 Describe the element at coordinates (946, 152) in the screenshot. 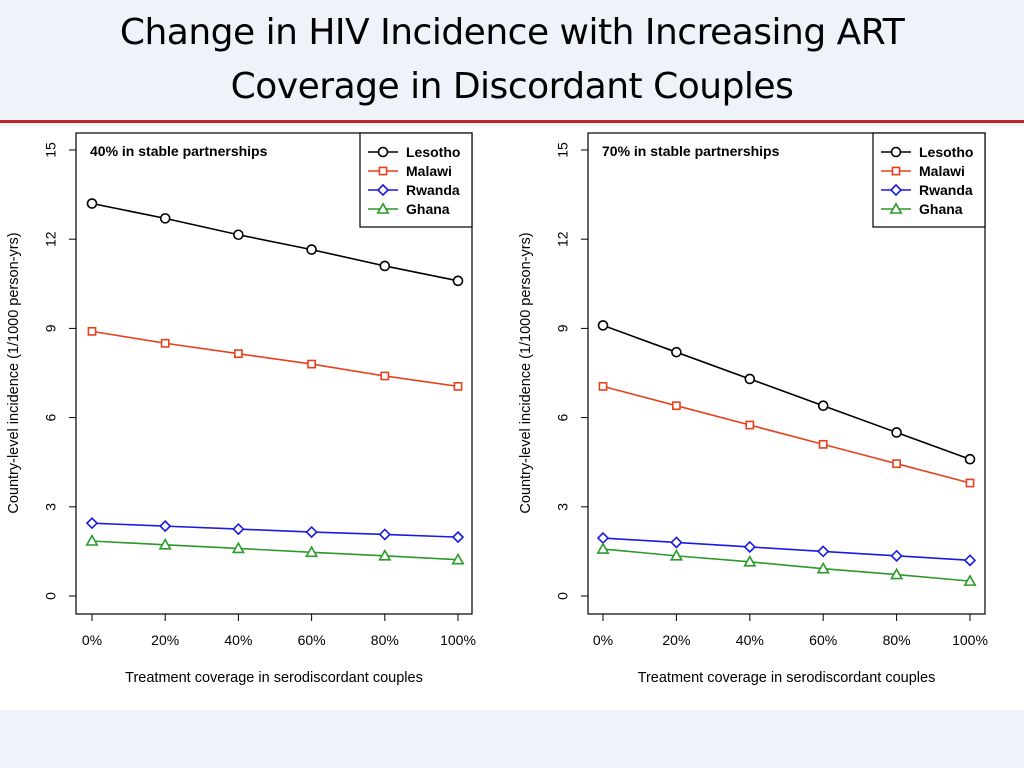

I see `legend-label: Lesotho` at that location.